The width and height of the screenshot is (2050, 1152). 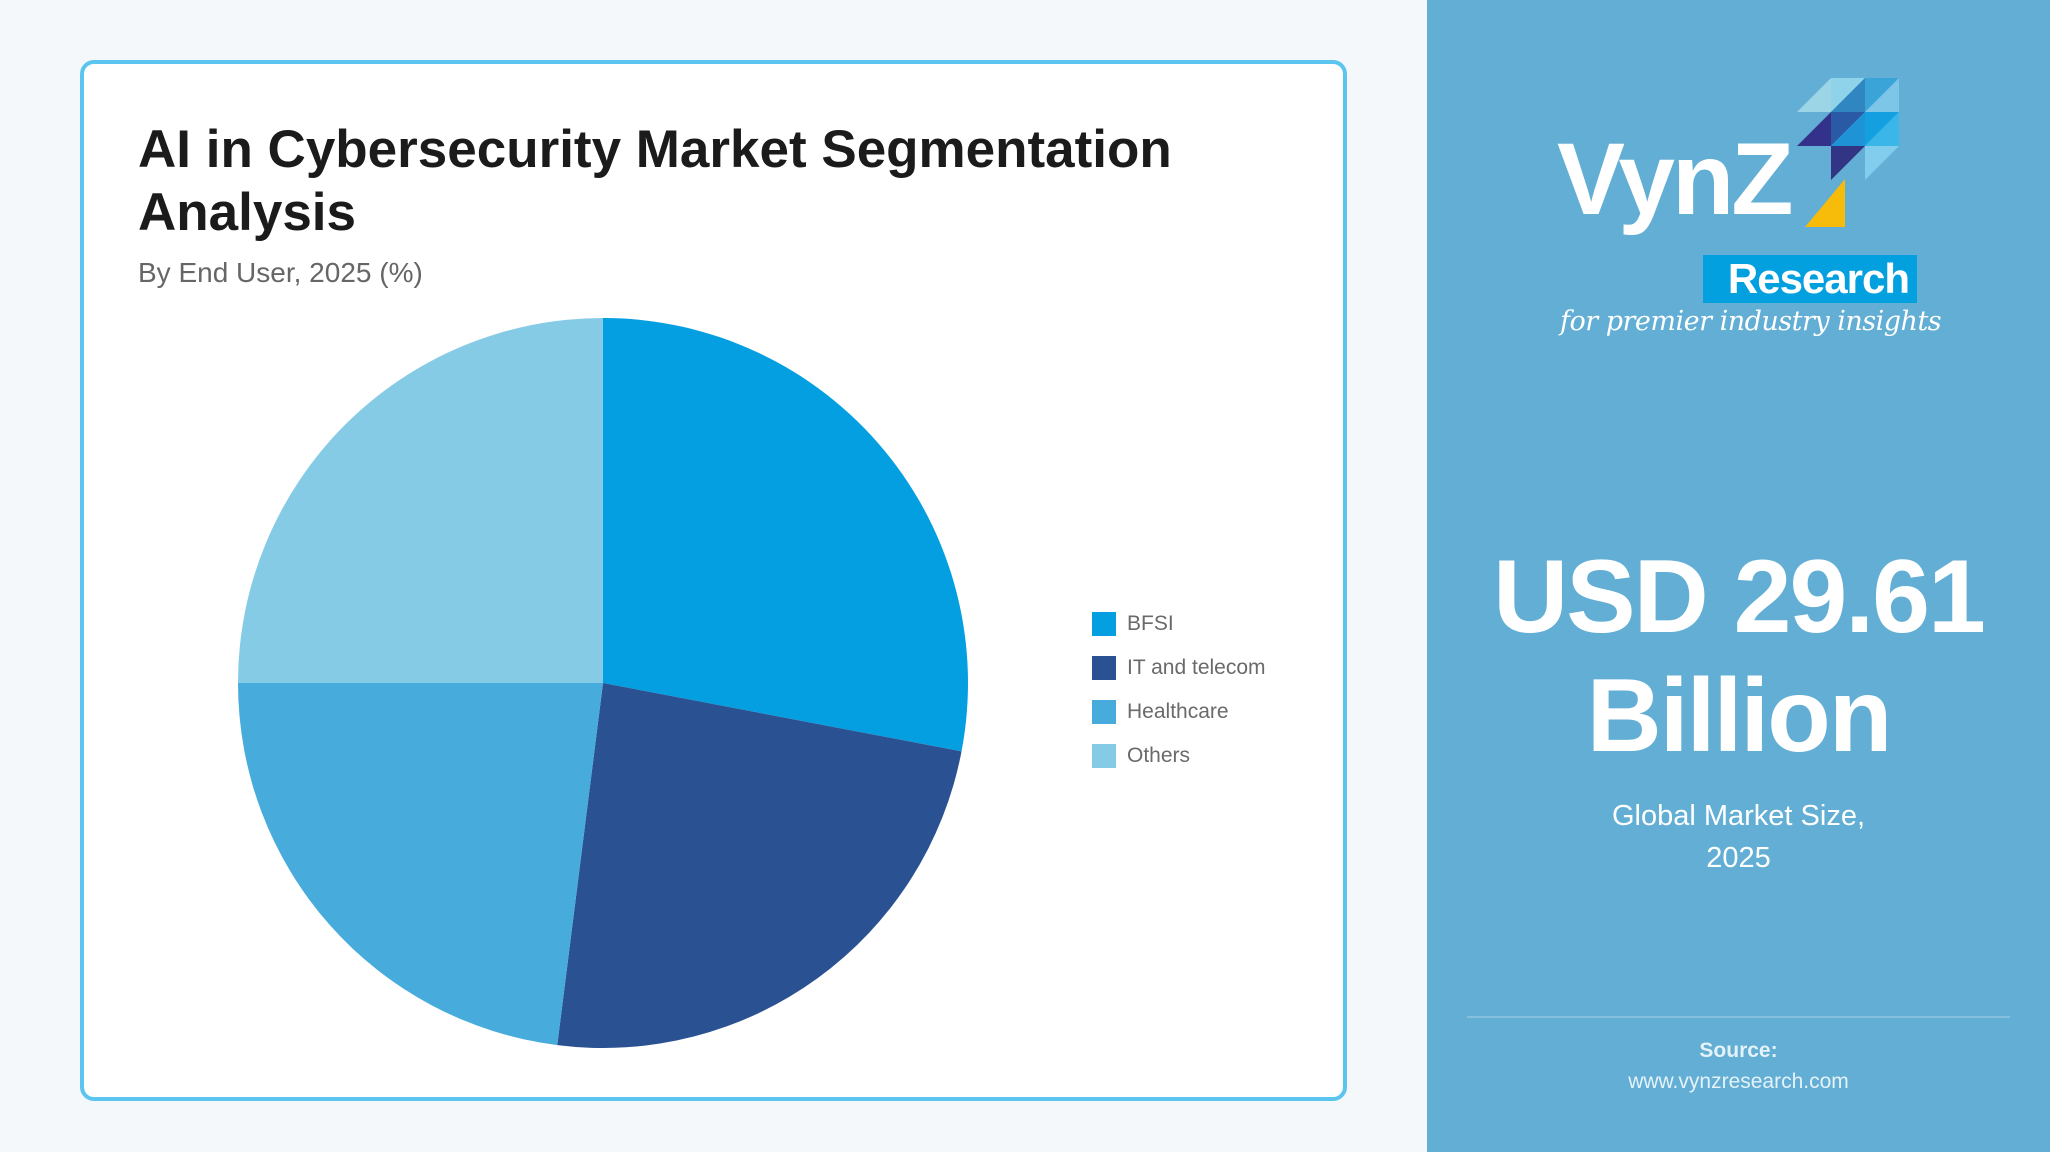 What do you see at coordinates (1150, 623) in the screenshot?
I see `legend-label: BFSI` at bounding box center [1150, 623].